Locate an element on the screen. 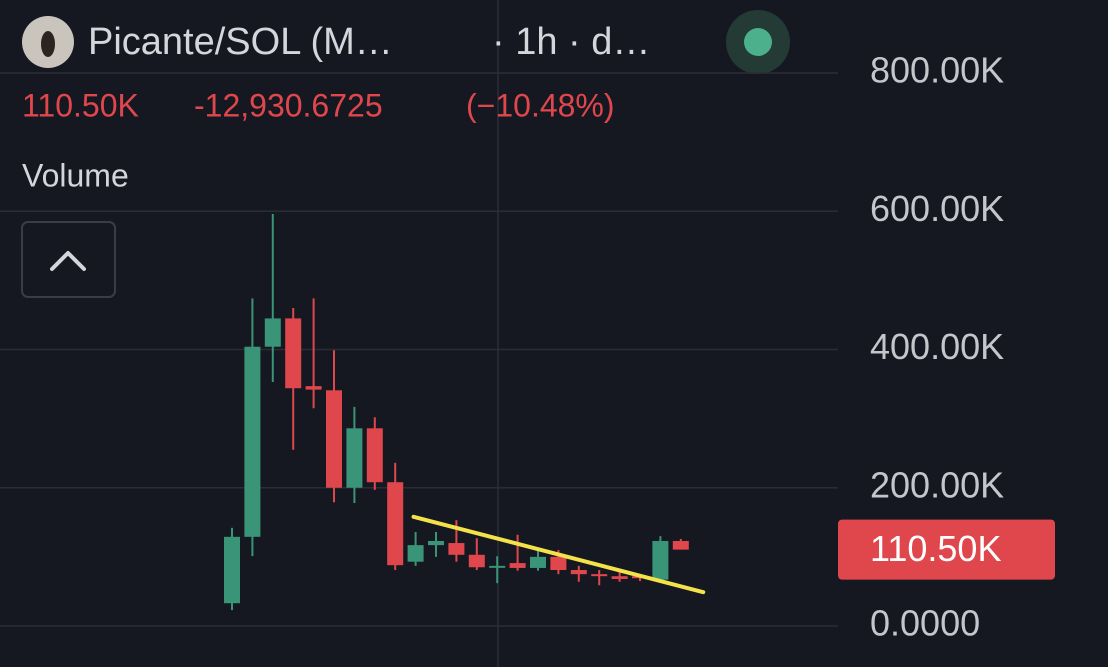 This screenshot has height=667, width=1108. change-percent: (−10.48%) is located at coordinates (540, 105).